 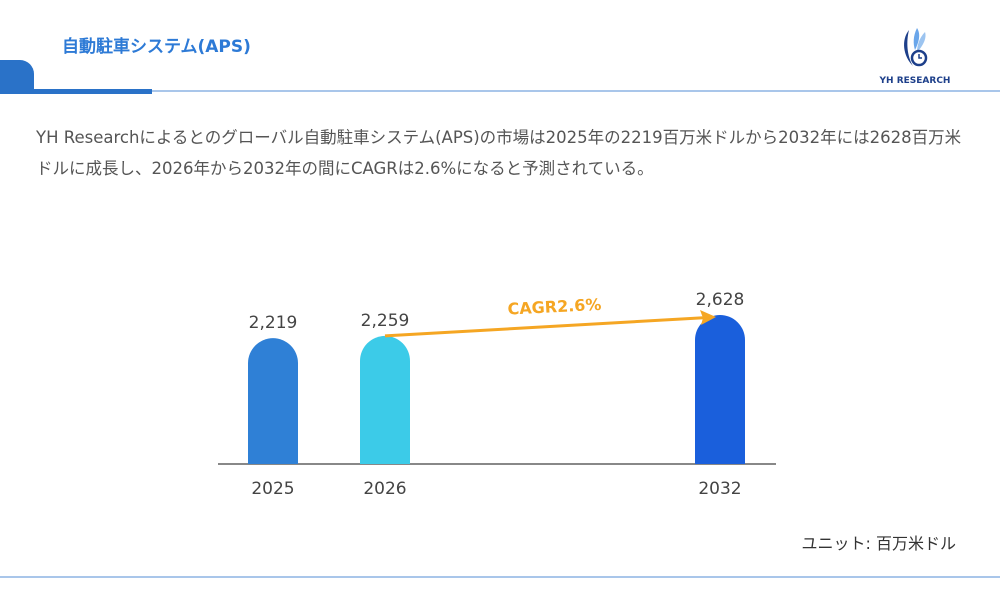 What do you see at coordinates (500, 577) in the screenshot?
I see `footer-divider` at bounding box center [500, 577].